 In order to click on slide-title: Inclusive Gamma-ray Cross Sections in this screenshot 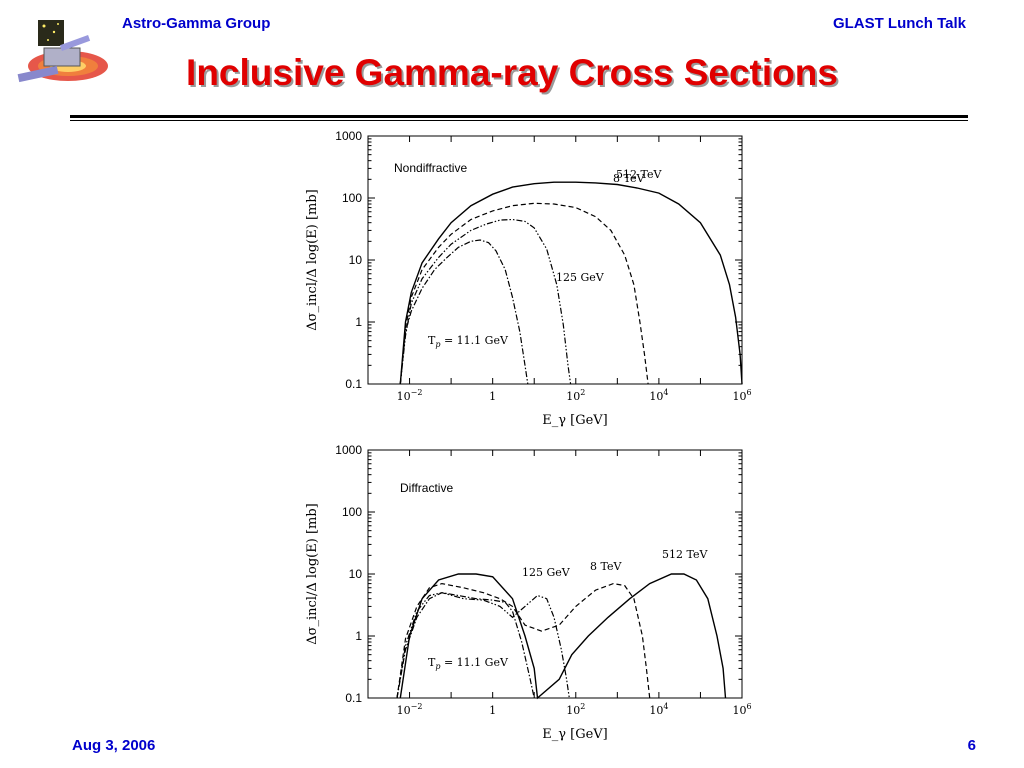, I will do `click(512, 72)`.